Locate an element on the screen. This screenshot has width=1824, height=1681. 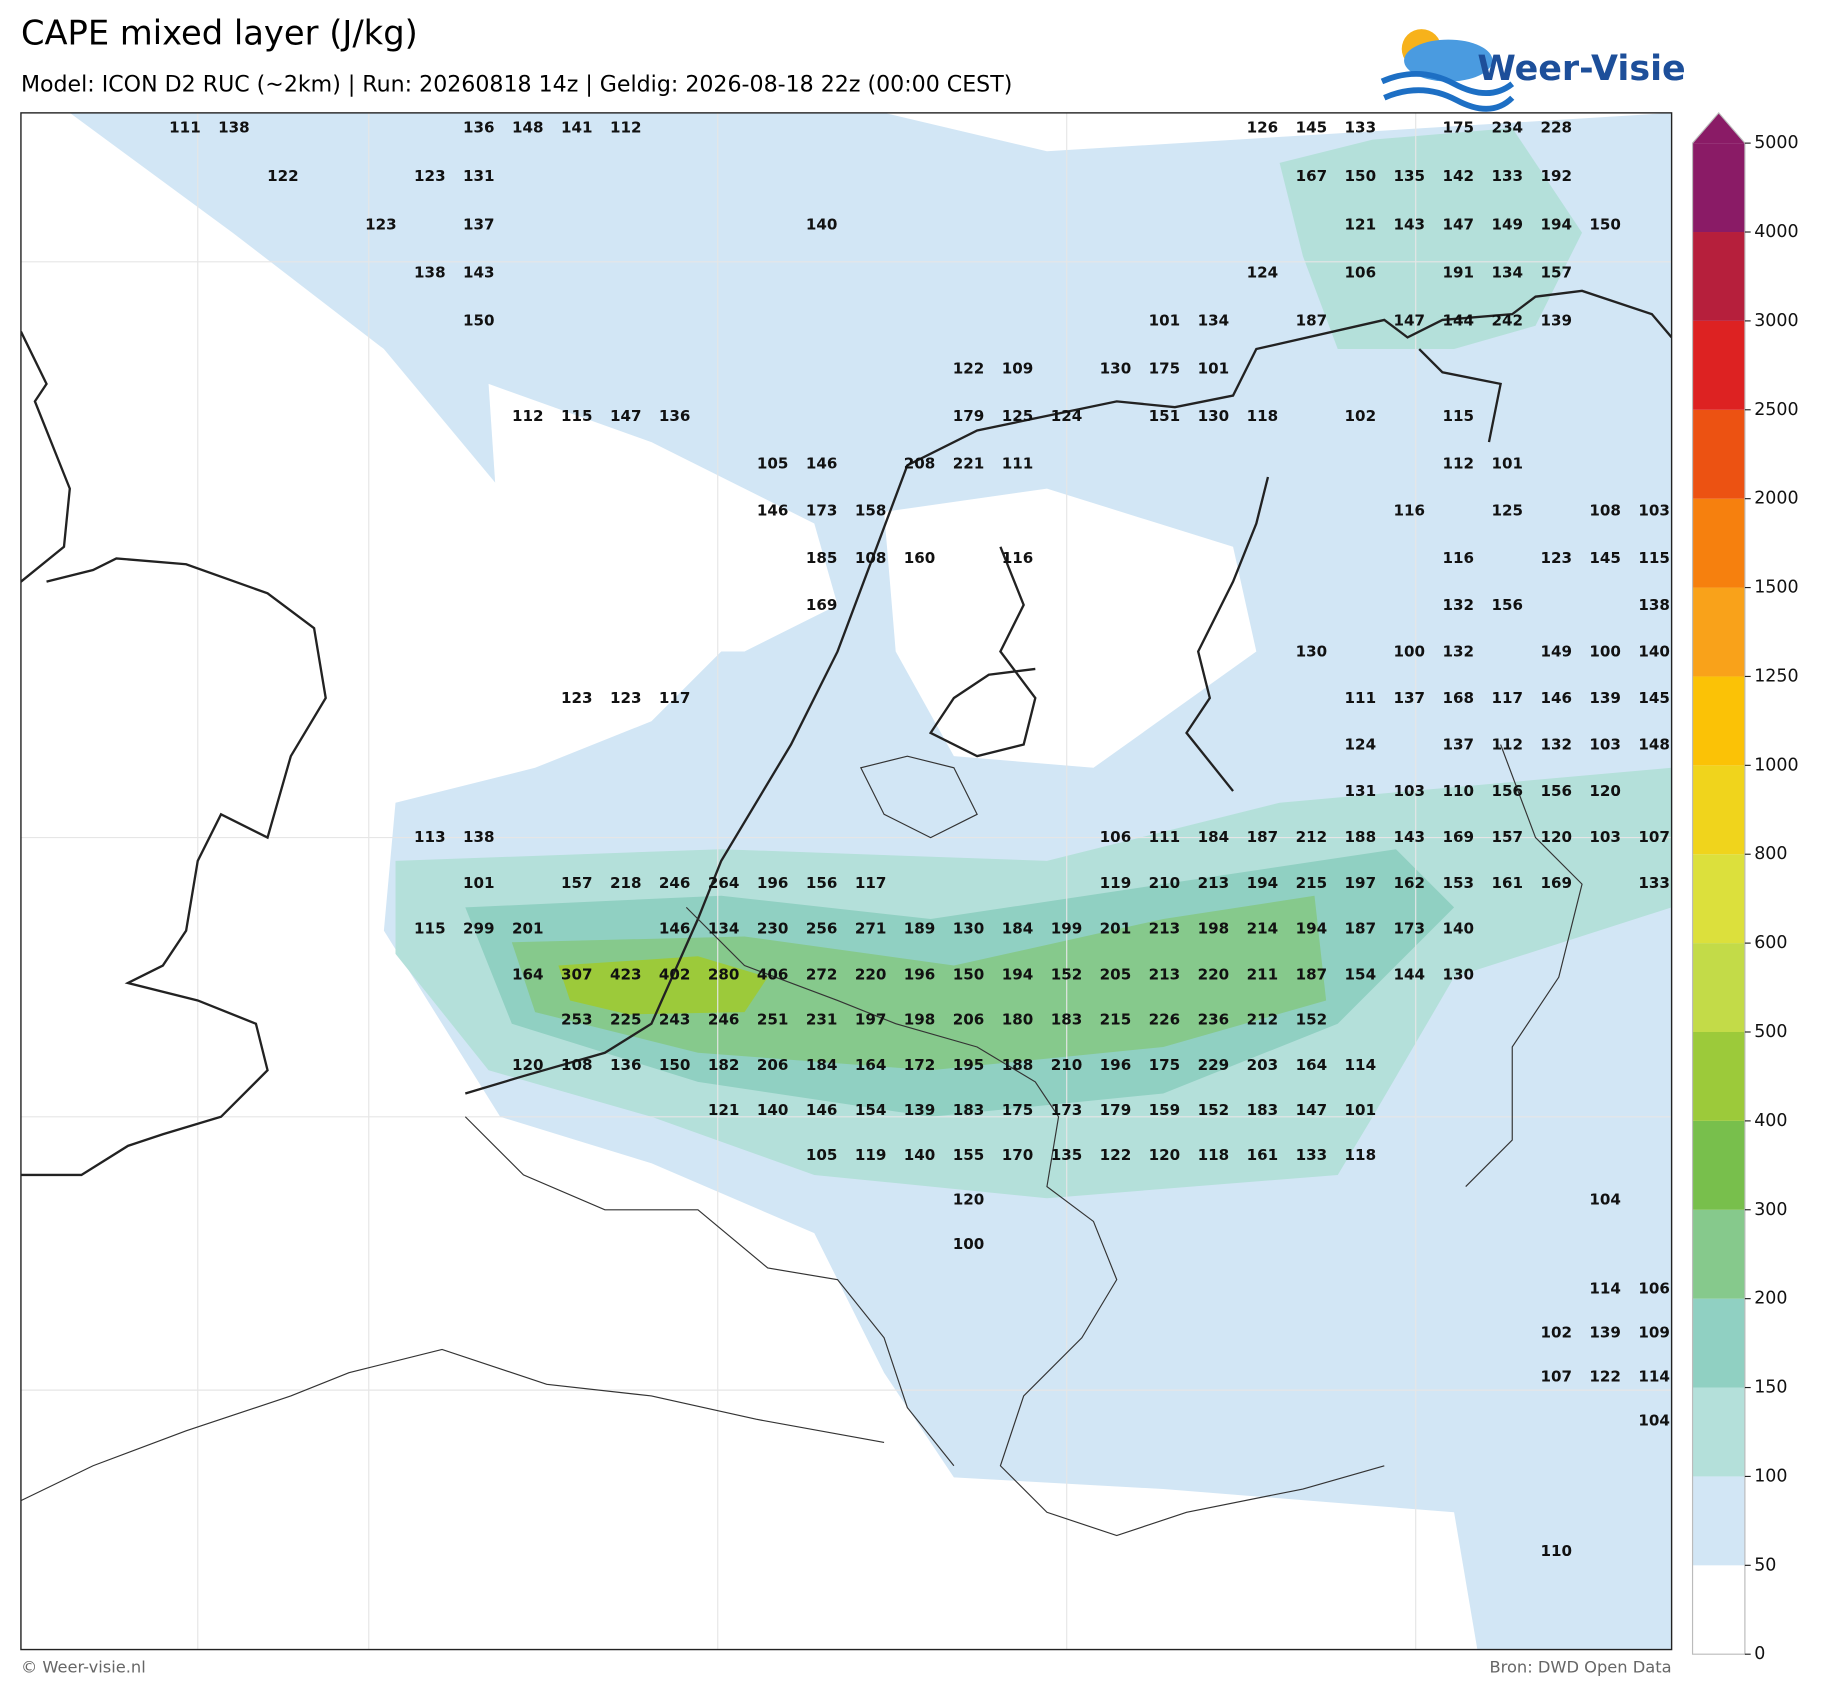
grid-value: 104 is located at coordinates (1605, 1200).